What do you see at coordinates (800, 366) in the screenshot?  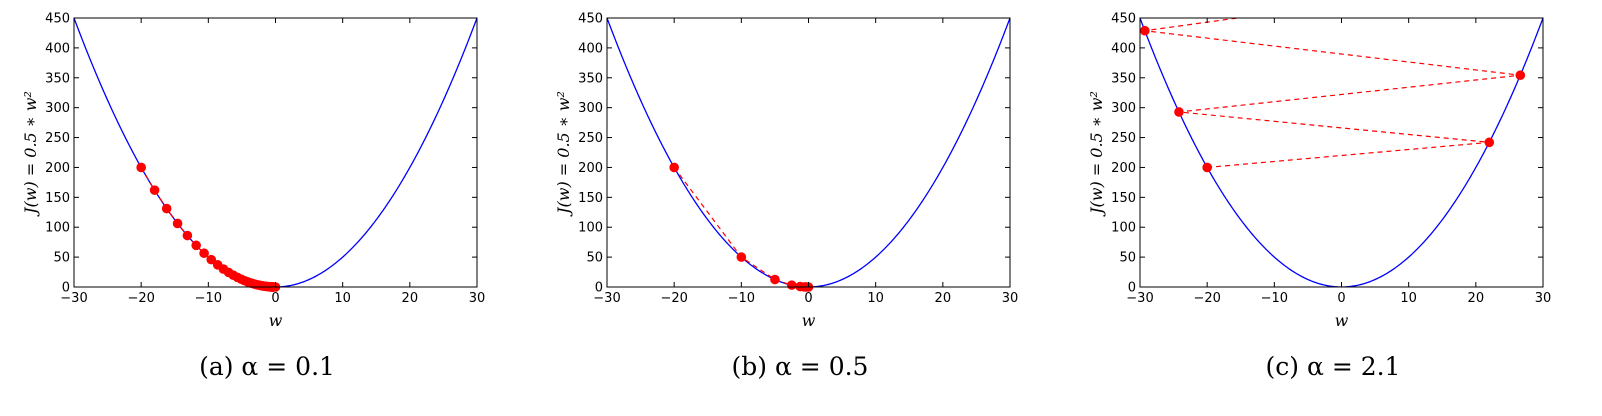 I see `caption-b: (b) α = 0.5` at bounding box center [800, 366].